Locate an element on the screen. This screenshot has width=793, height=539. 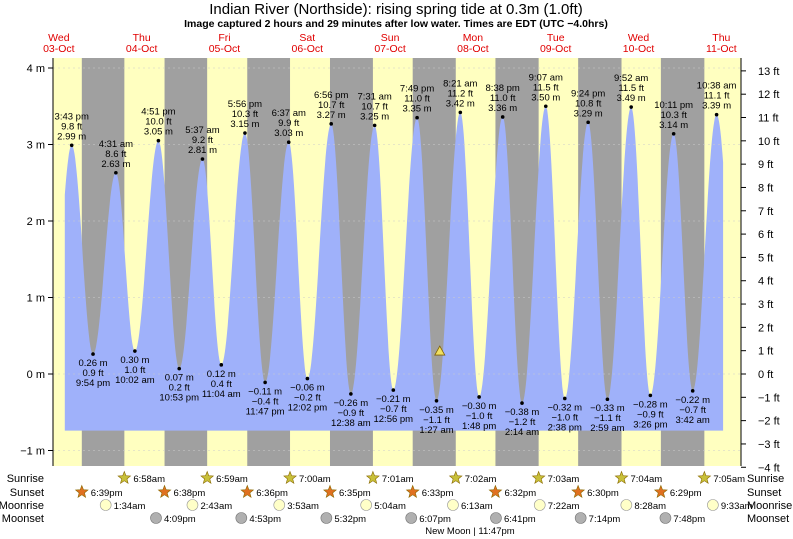
high-tide-time: 7:49 pm is located at coordinates (417, 89).